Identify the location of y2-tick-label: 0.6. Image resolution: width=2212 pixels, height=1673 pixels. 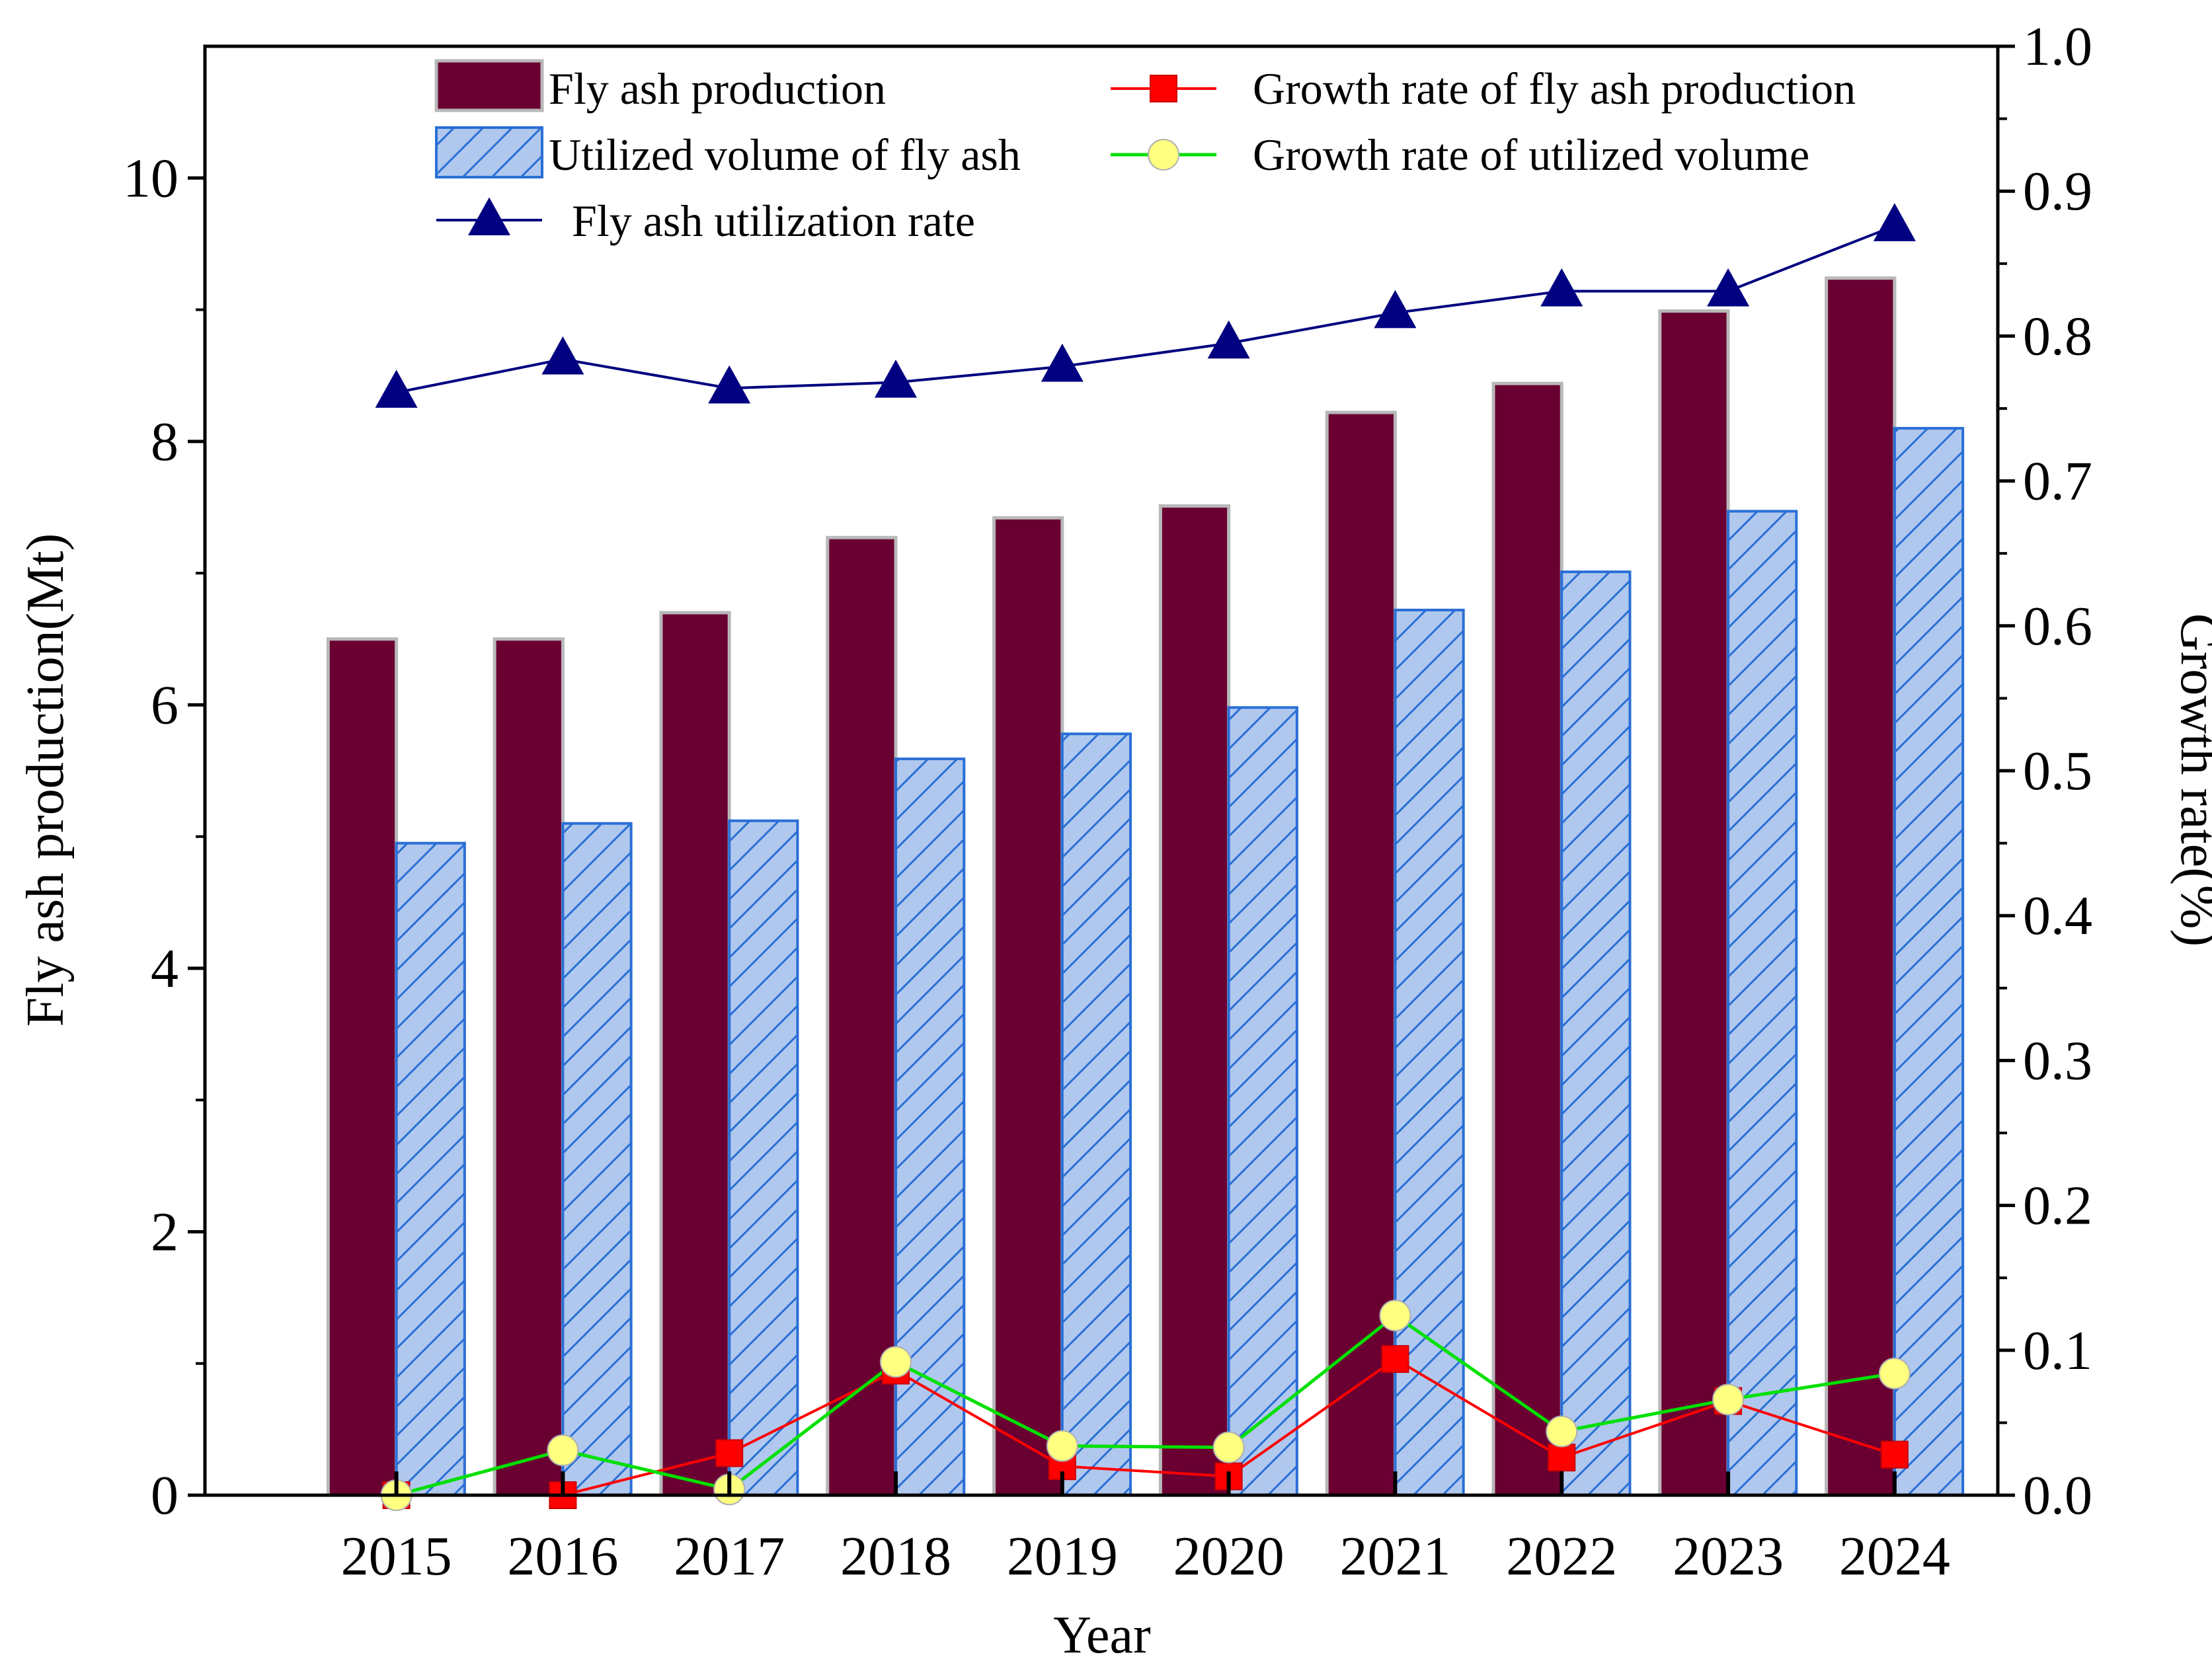
(2057, 626).